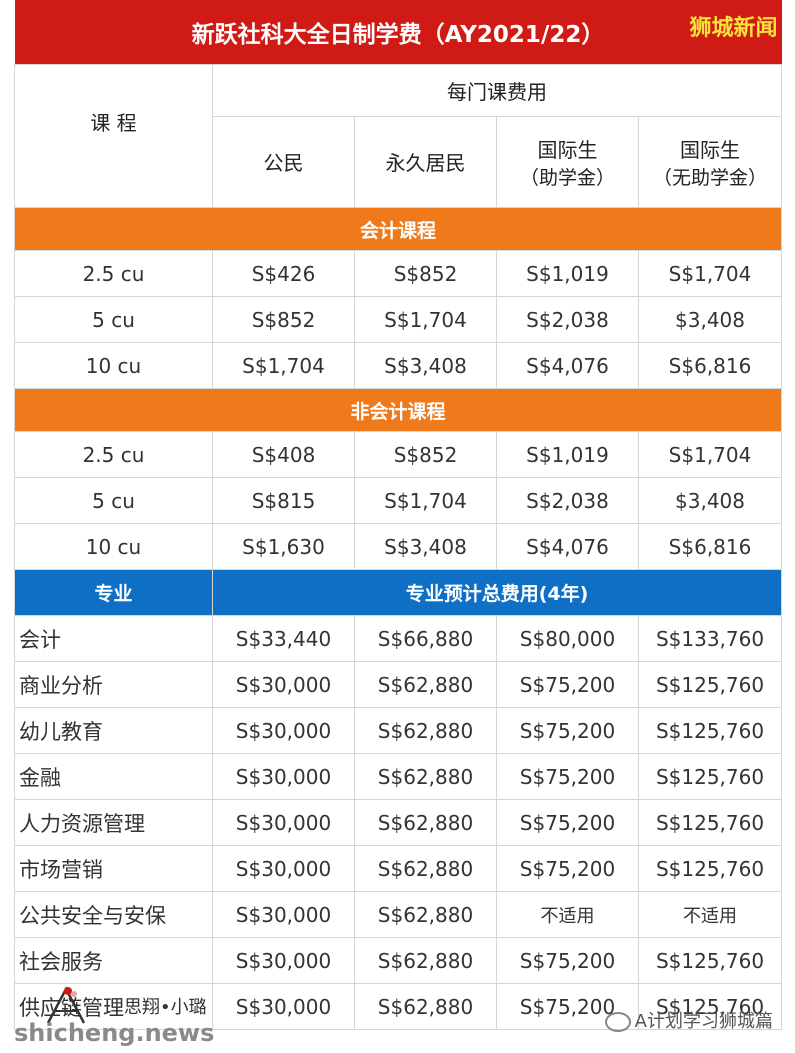 This screenshot has height=1053, width=795. I want to click on table-row: 5 cu S$852 S$1,704 S$2,038 $3,408, so click(398, 319).